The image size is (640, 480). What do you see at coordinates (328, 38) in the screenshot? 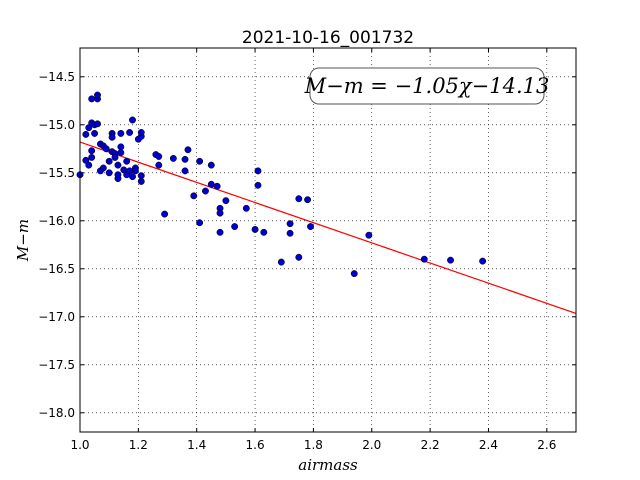
I see `chart-title: 2021-10-16_001732` at bounding box center [328, 38].